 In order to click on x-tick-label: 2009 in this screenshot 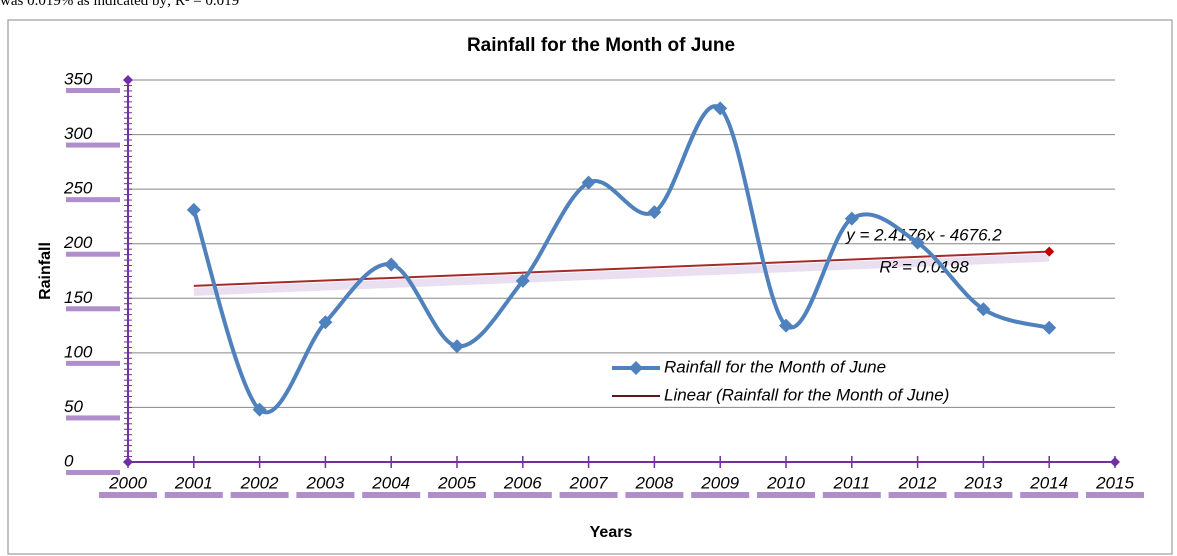, I will do `click(719, 482)`.